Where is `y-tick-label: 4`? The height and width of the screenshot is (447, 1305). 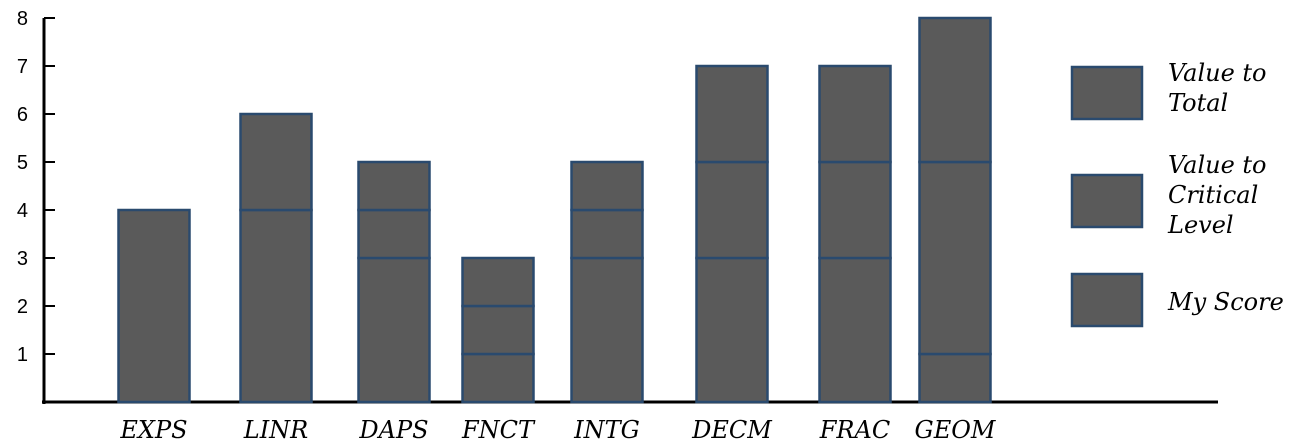 y-tick-label: 4 is located at coordinates (22, 211).